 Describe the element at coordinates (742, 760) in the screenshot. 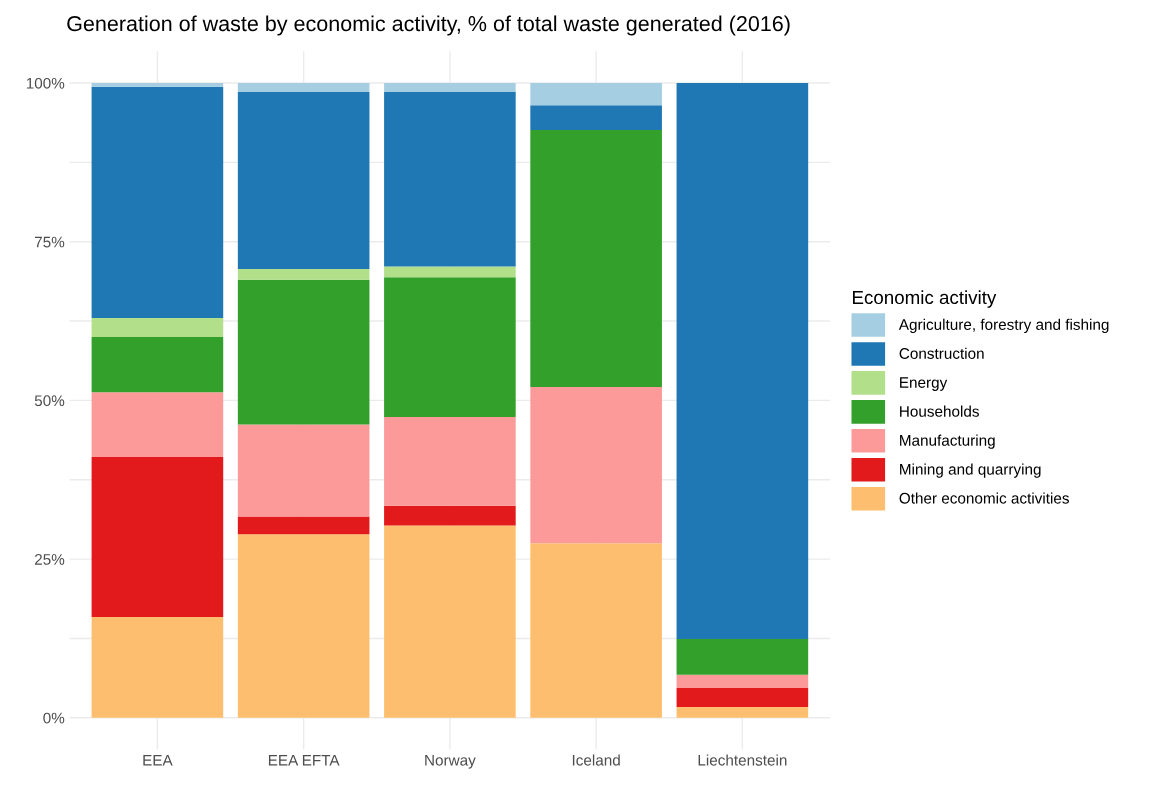

I see `x-tick-label: Liechtenstein` at that location.